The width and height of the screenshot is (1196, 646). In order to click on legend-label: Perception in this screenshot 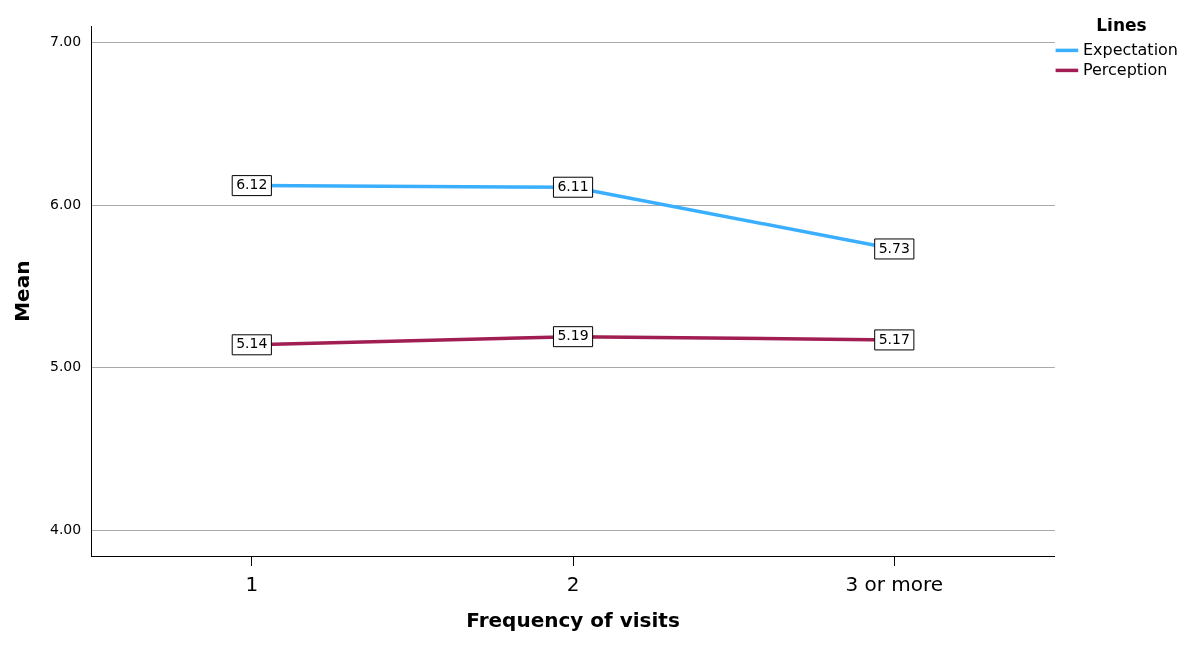, I will do `click(1125, 69)`.